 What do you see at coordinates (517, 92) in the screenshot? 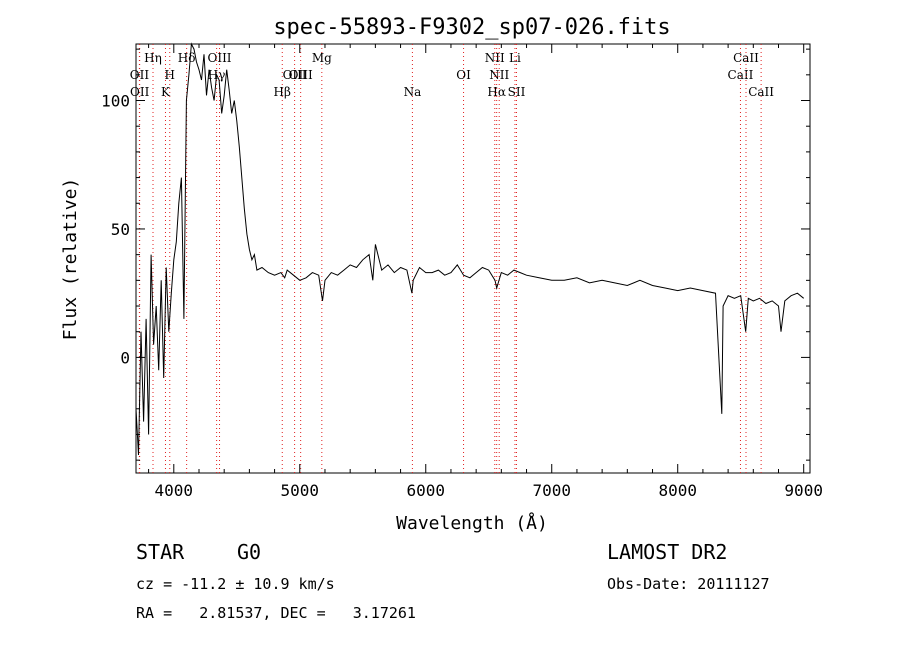
I see `marker-label-18: SII` at bounding box center [517, 92].